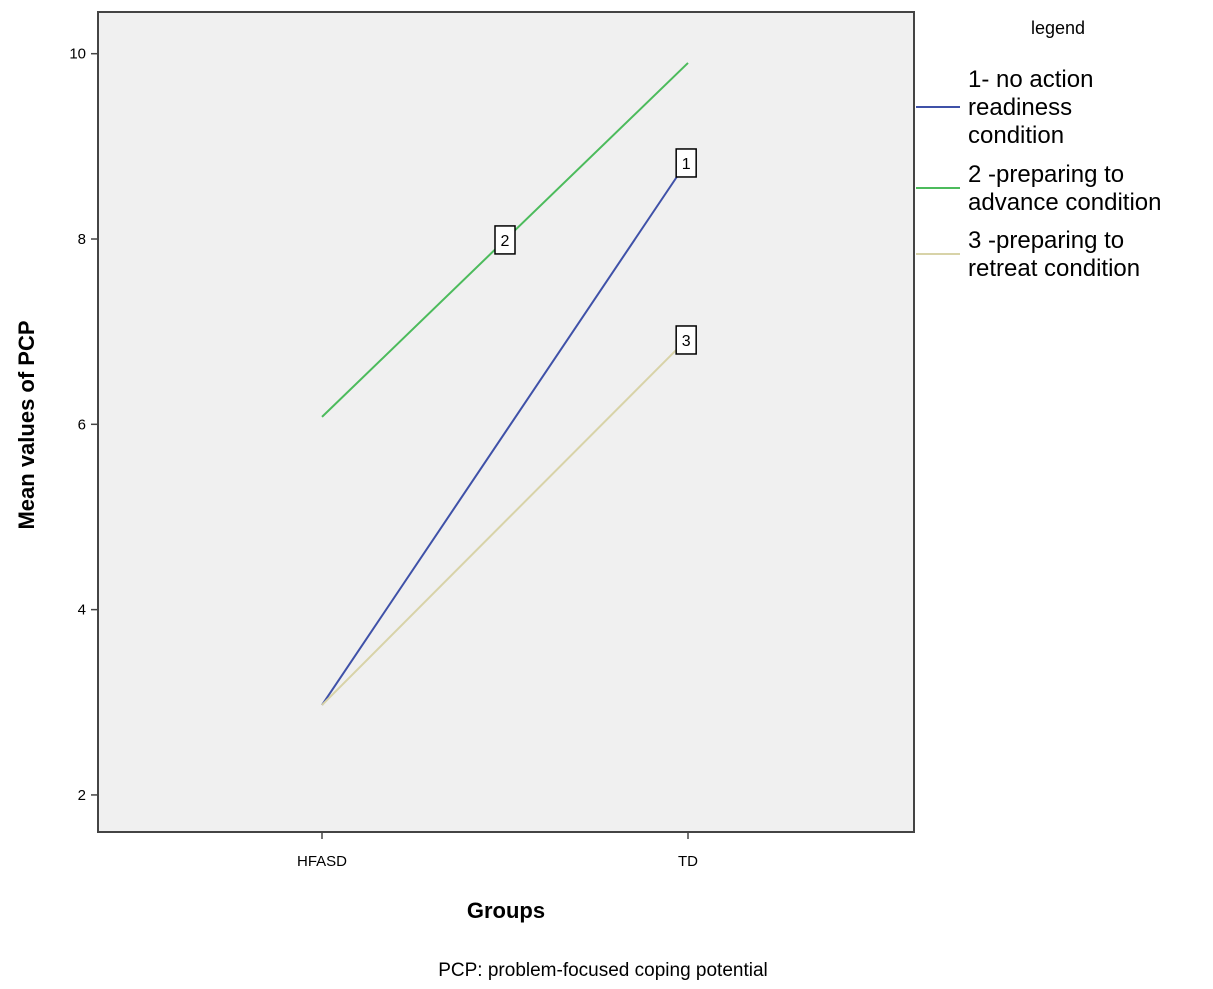 This screenshot has height=989, width=1213. What do you see at coordinates (82, 239) in the screenshot?
I see `y-tick-label: 8` at bounding box center [82, 239].